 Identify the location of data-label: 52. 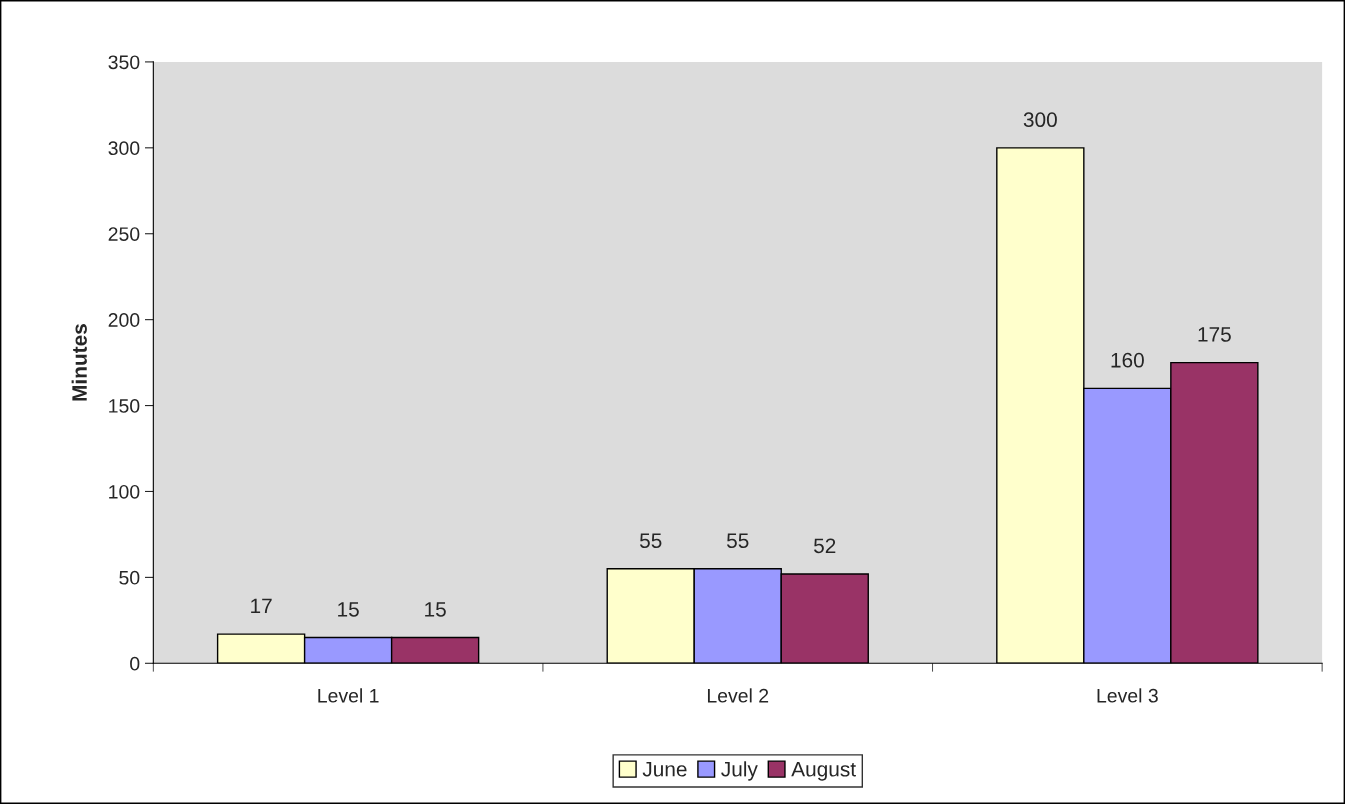
(824, 546).